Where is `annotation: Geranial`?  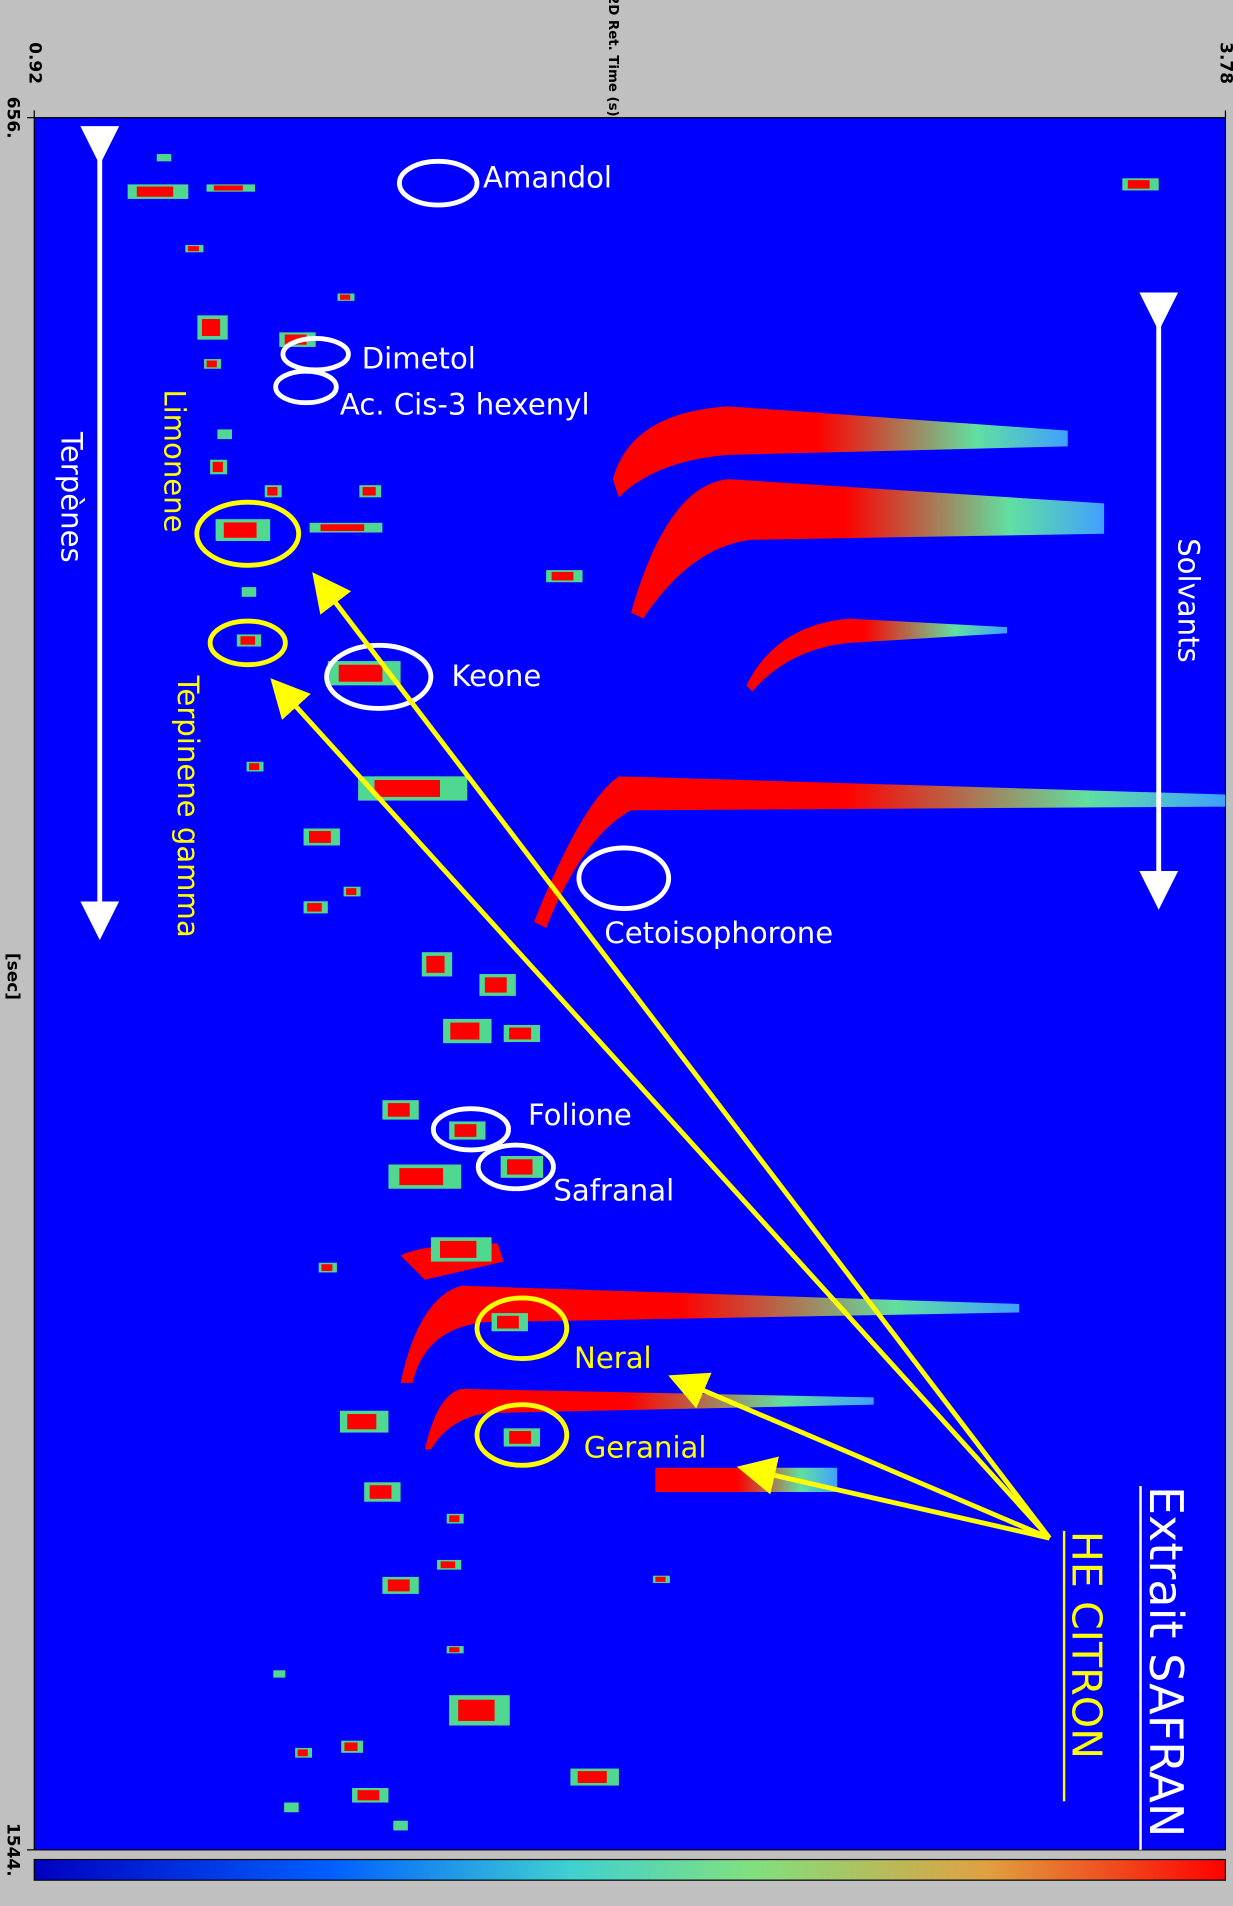 annotation: Geranial is located at coordinates (645, 1448).